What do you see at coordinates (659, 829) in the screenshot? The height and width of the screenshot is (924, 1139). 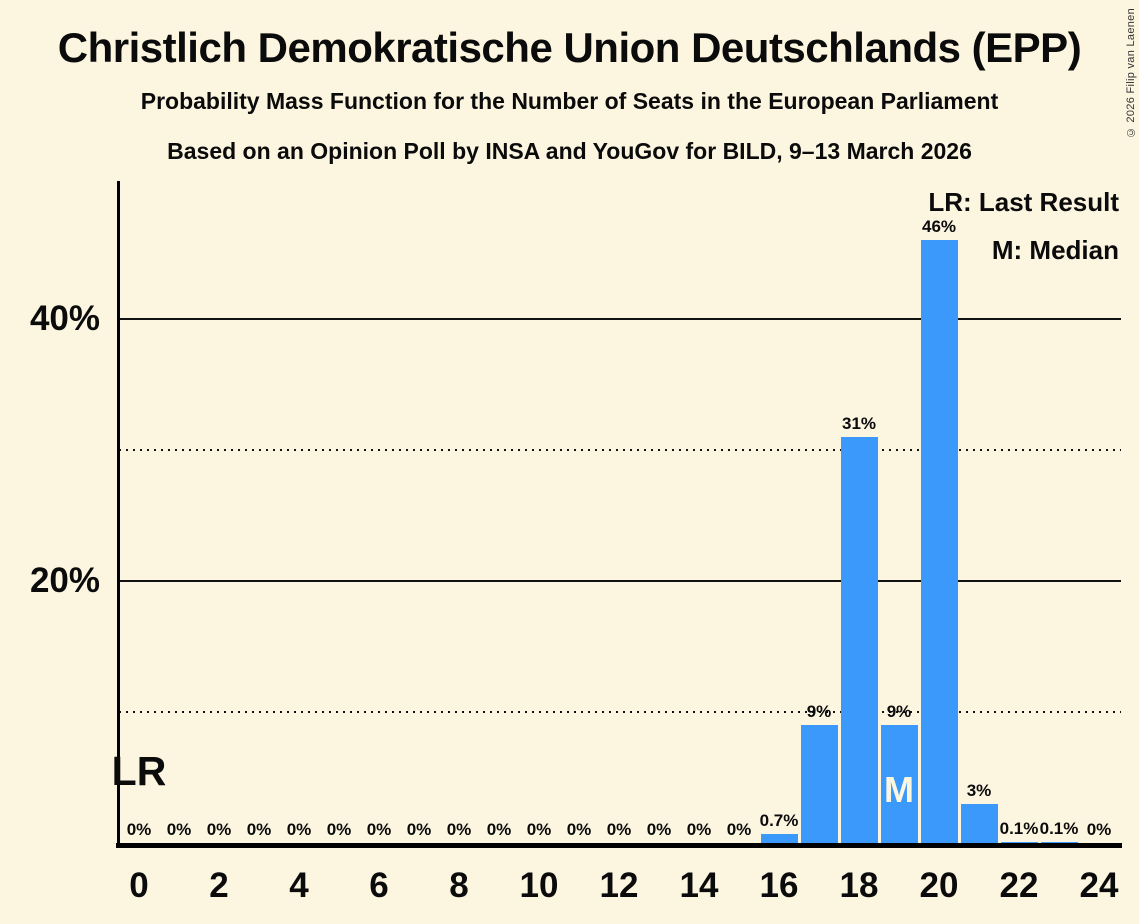 I see `bar-value-label-seat-13: 0%` at bounding box center [659, 829].